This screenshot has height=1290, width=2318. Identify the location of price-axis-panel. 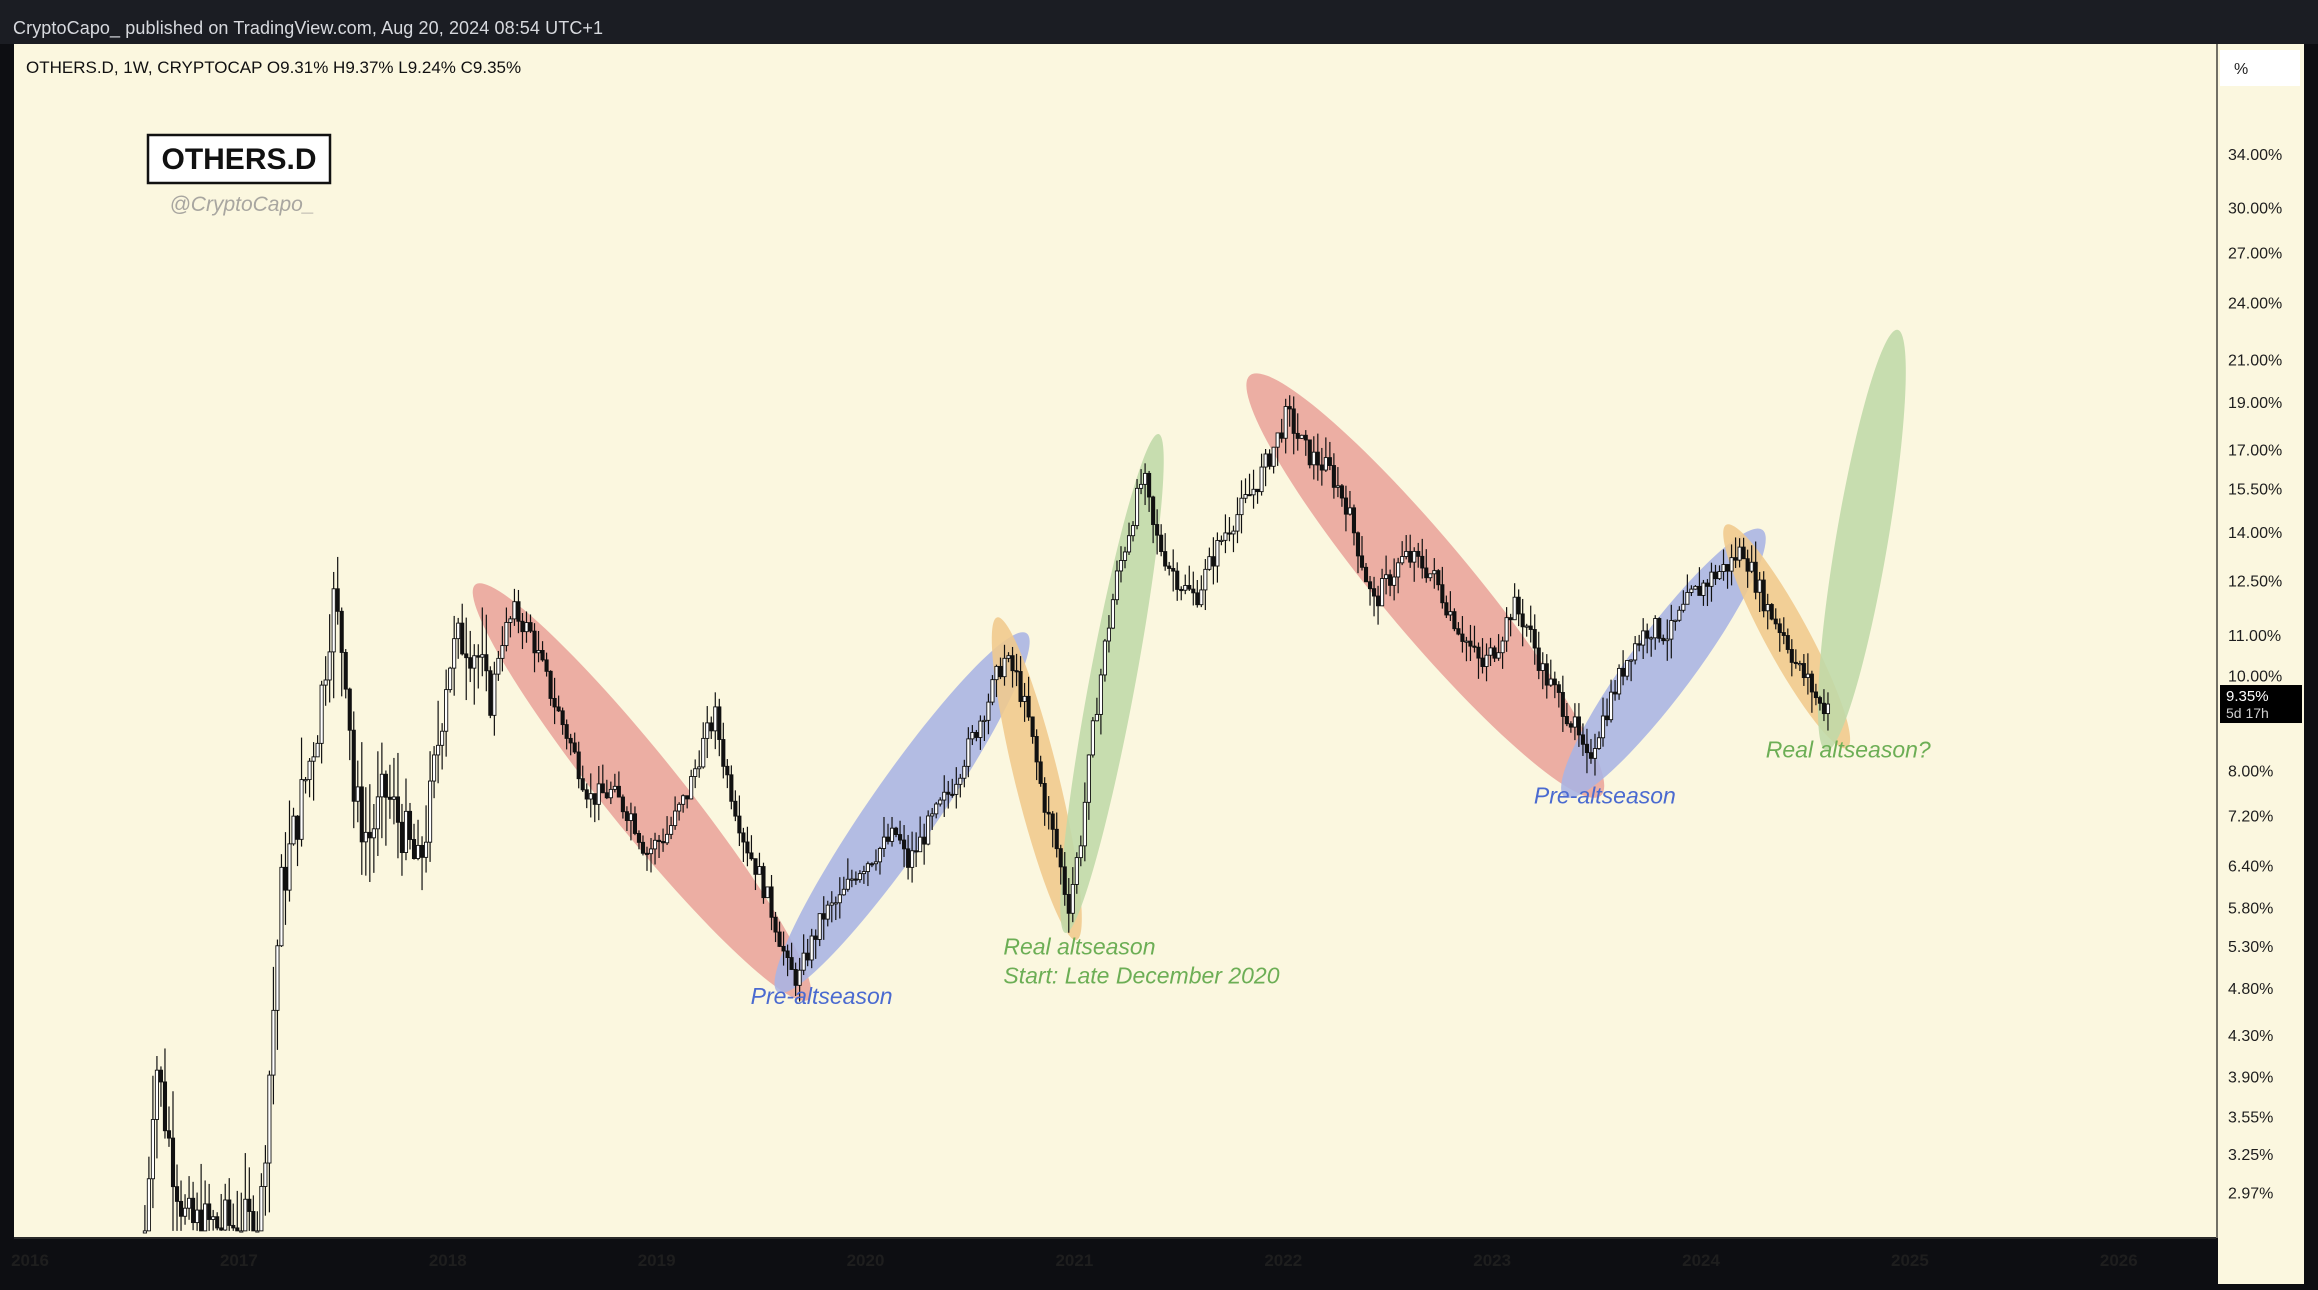
(2261, 664).